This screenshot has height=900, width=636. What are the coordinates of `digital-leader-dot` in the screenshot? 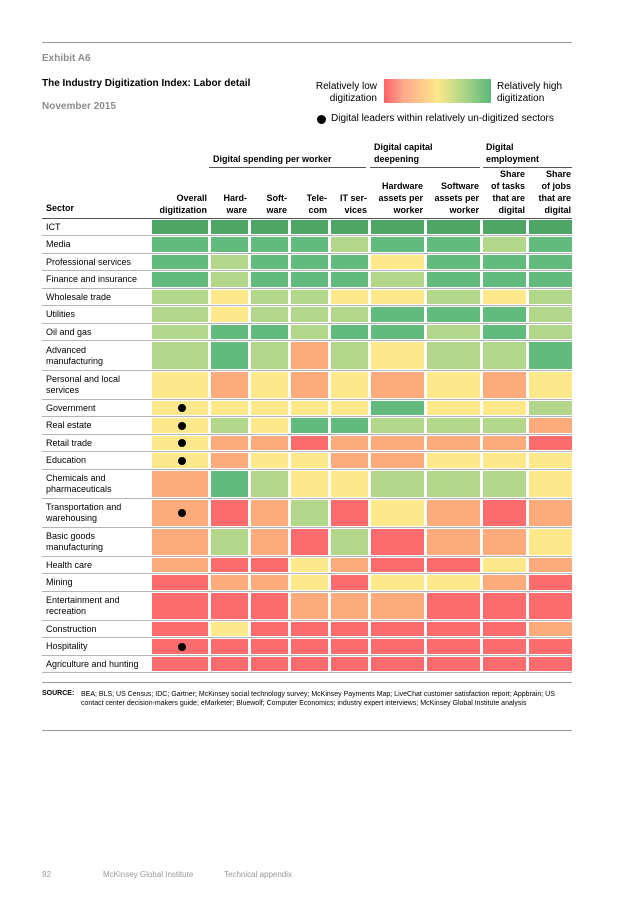 It's located at (182, 513).